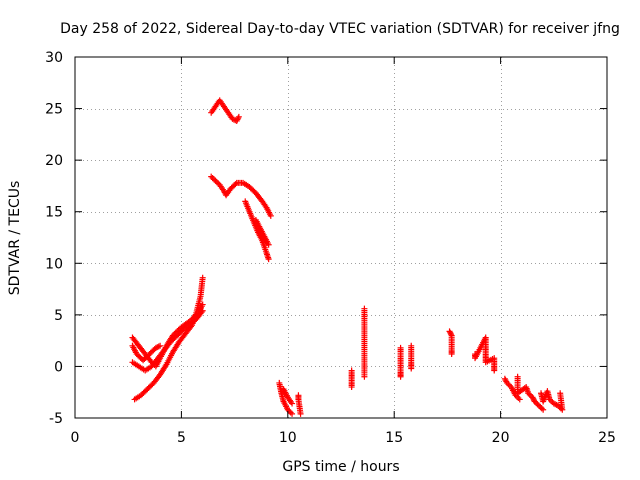 This screenshot has width=640, height=480. I want to click on x-axis-label: GPS time / hours, so click(340, 467).